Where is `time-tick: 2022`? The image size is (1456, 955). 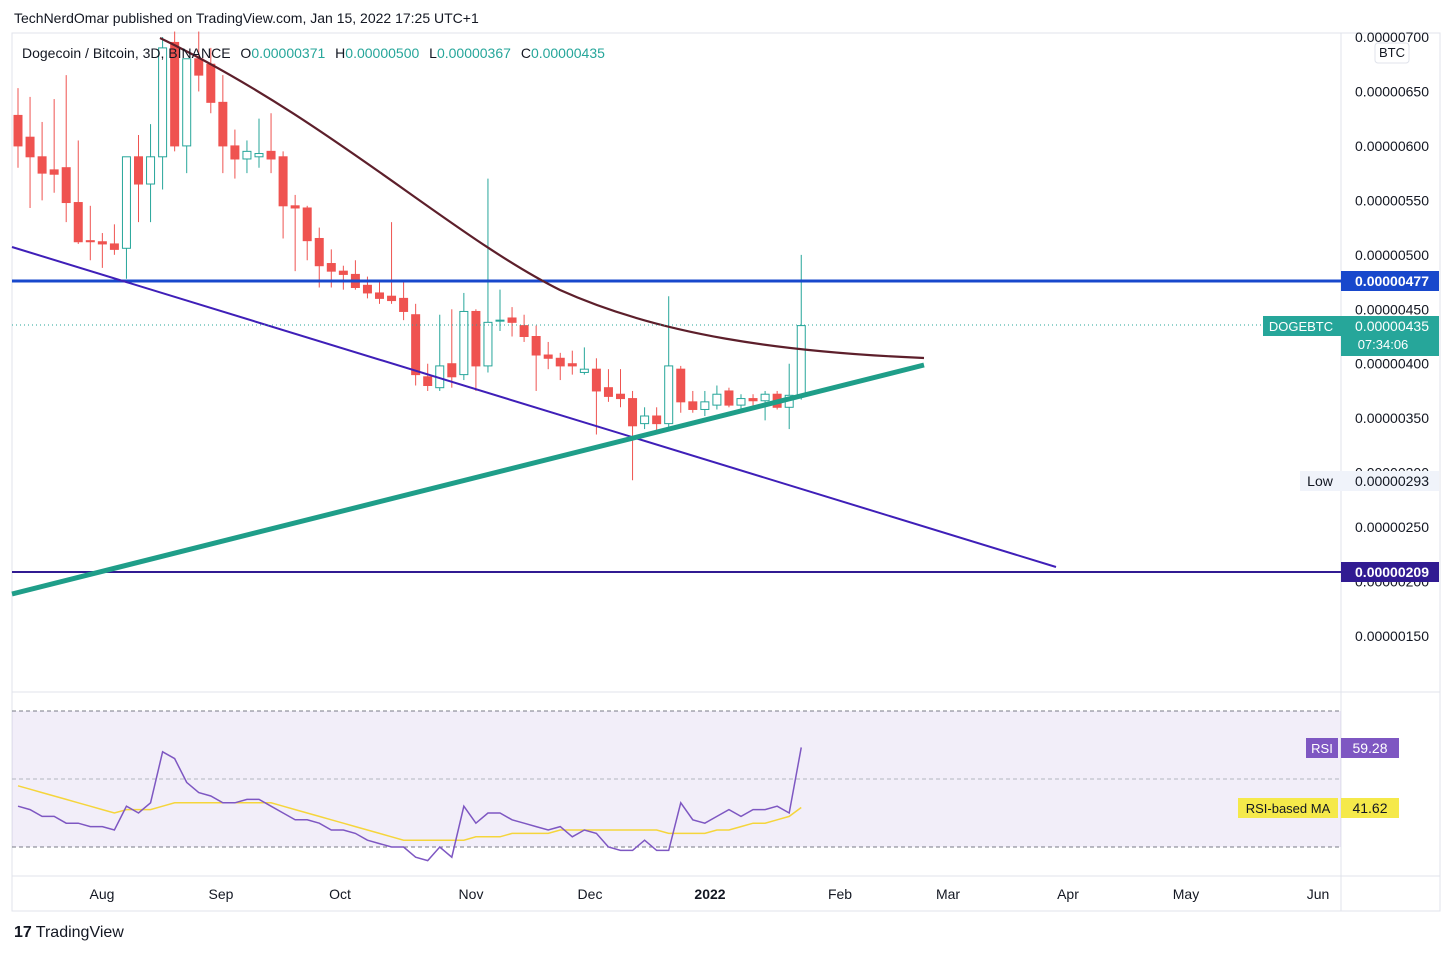 time-tick: 2022 is located at coordinates (709, 894).